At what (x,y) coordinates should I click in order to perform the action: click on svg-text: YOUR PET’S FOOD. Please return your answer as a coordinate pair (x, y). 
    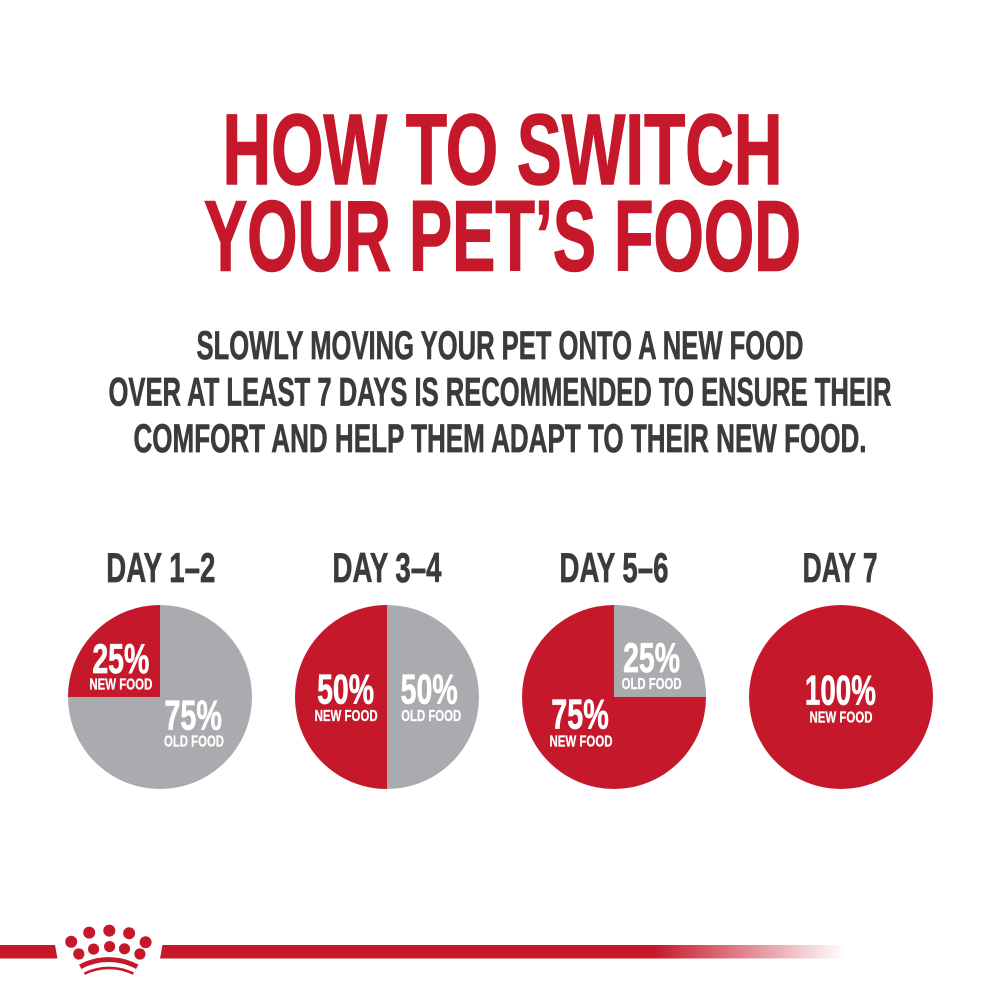
    Looking at the image, I should click on (502, 237).